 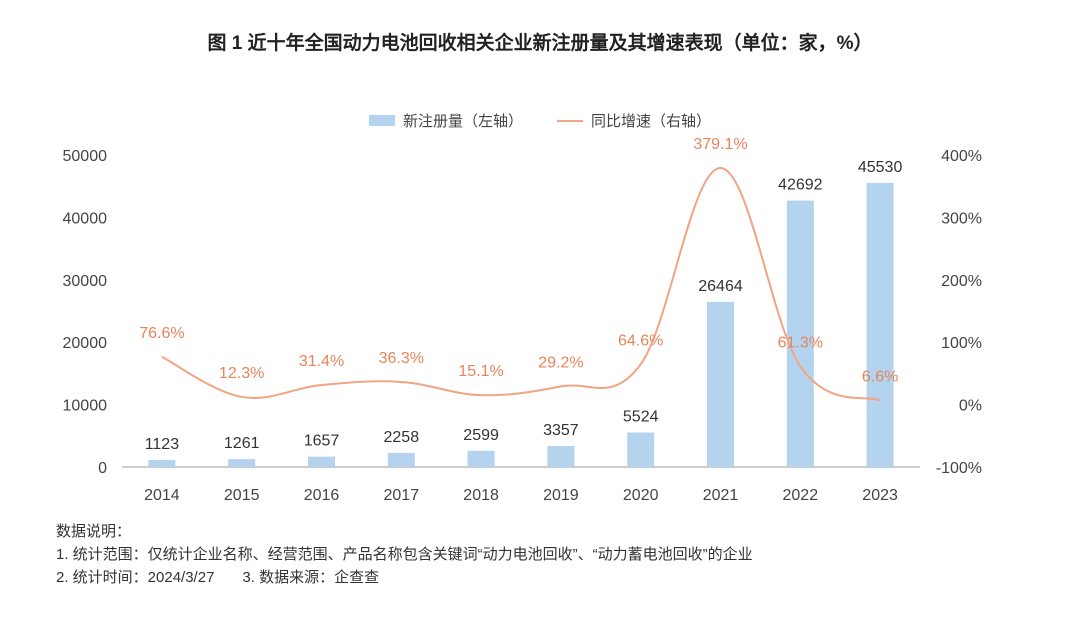 What do you see at coordinates (641, 495) in the screenshot?
I see `x-axis-tick-label: 2020` at bounding box center [641, 495].